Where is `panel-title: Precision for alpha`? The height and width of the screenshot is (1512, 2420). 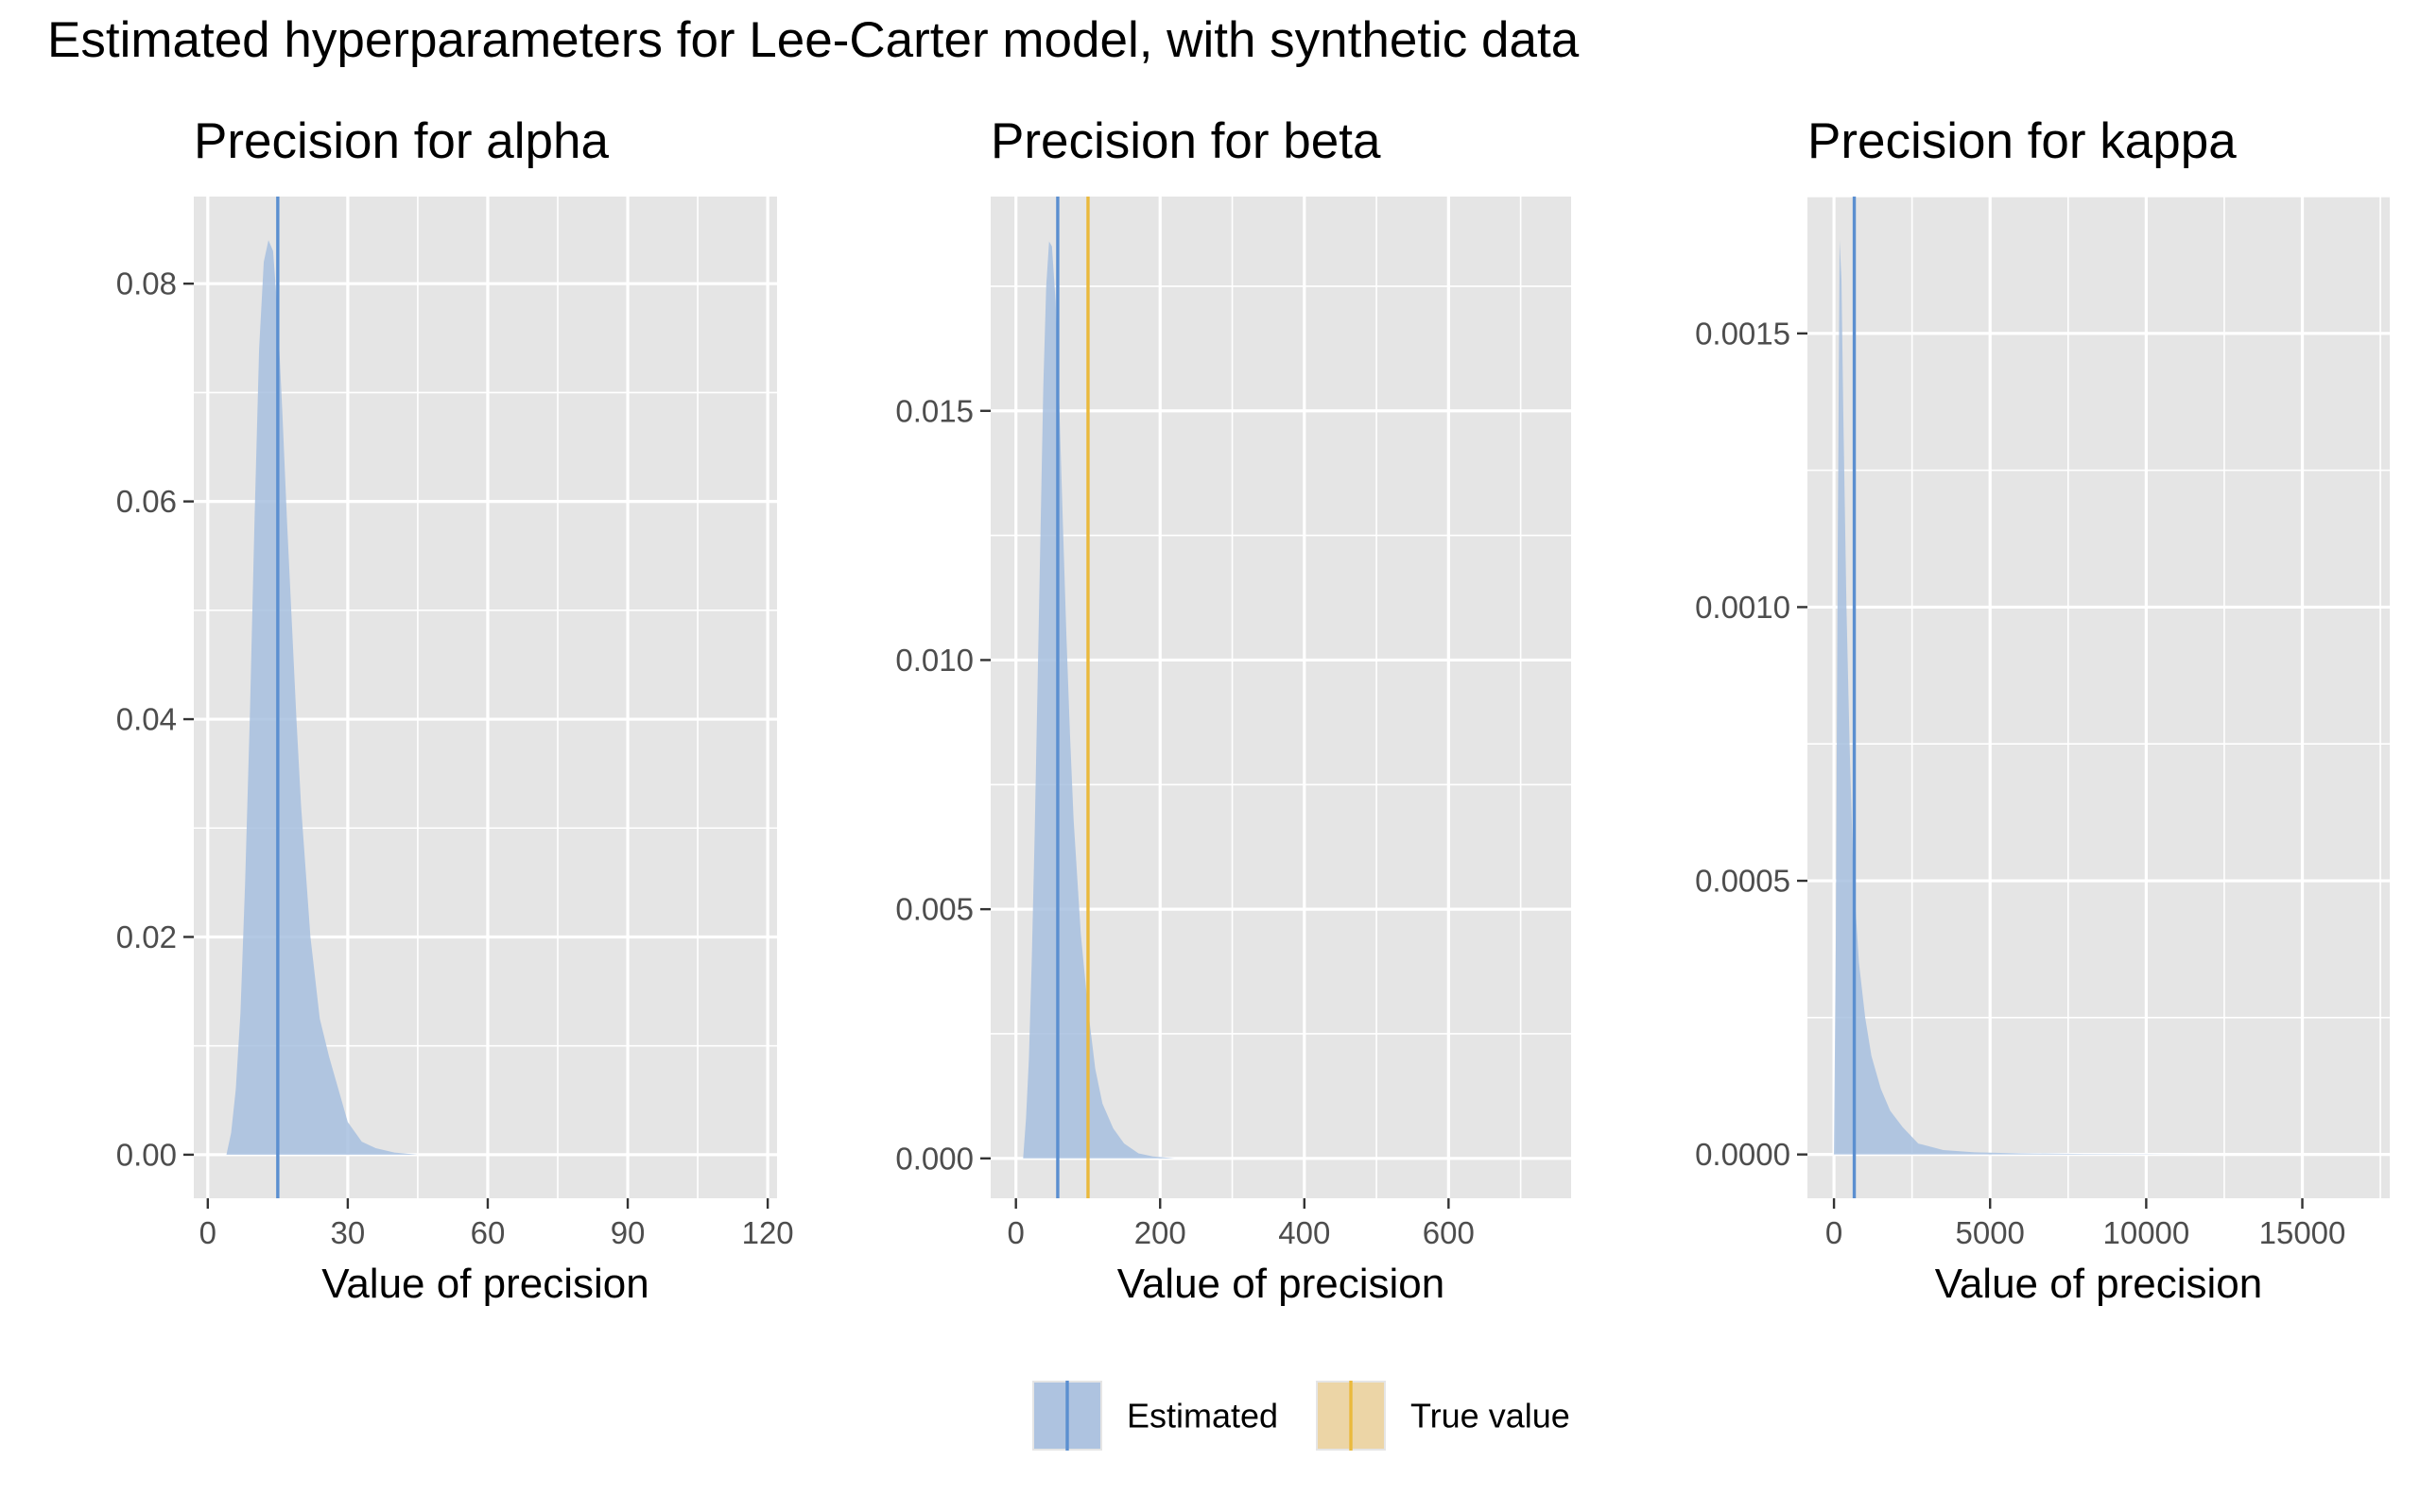
panel-title: Precision for alpha is located at coordinates (401, 141).